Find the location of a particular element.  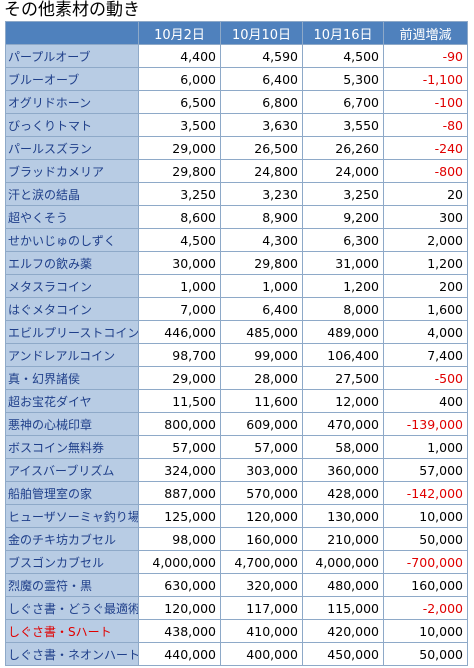

table-row: 超やくそう 8,600 8,900 9,200 300 is located at coordinates (236, 217).